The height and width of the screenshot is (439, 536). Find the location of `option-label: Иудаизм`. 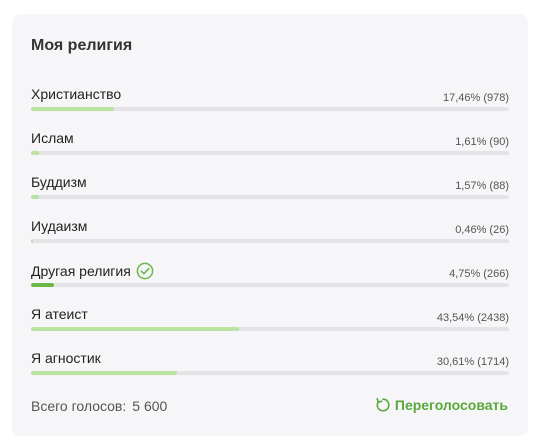

option-label: Иудаизм is located at coordinates (59, 226).